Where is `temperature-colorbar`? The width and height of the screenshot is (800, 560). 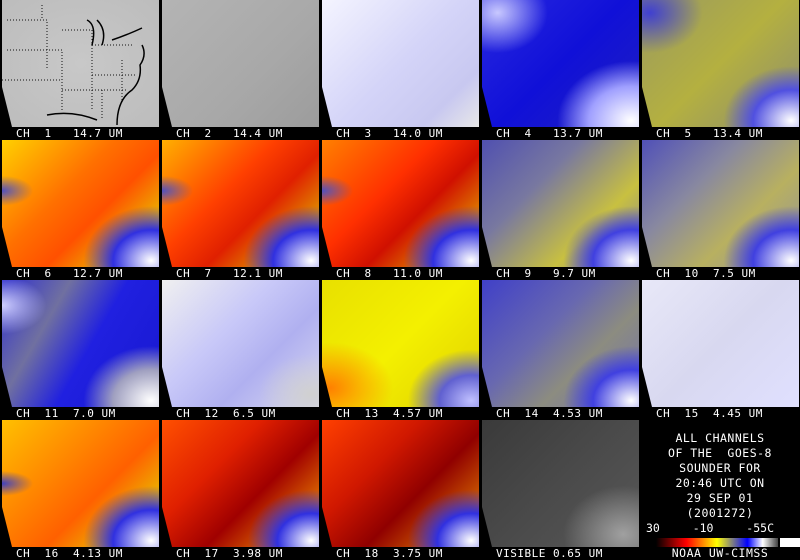 temperature-colorbar is located at coordinates (717, 542).